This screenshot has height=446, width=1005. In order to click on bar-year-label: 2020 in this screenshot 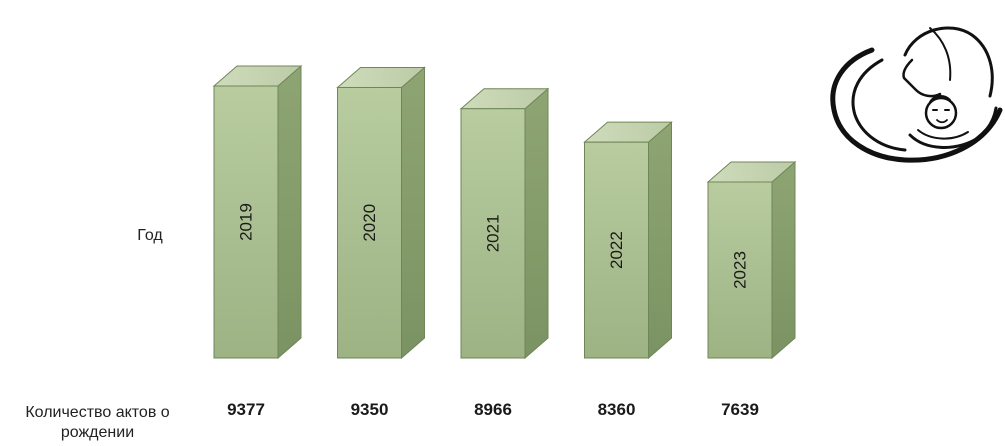, I will do `click(369, 223)`.